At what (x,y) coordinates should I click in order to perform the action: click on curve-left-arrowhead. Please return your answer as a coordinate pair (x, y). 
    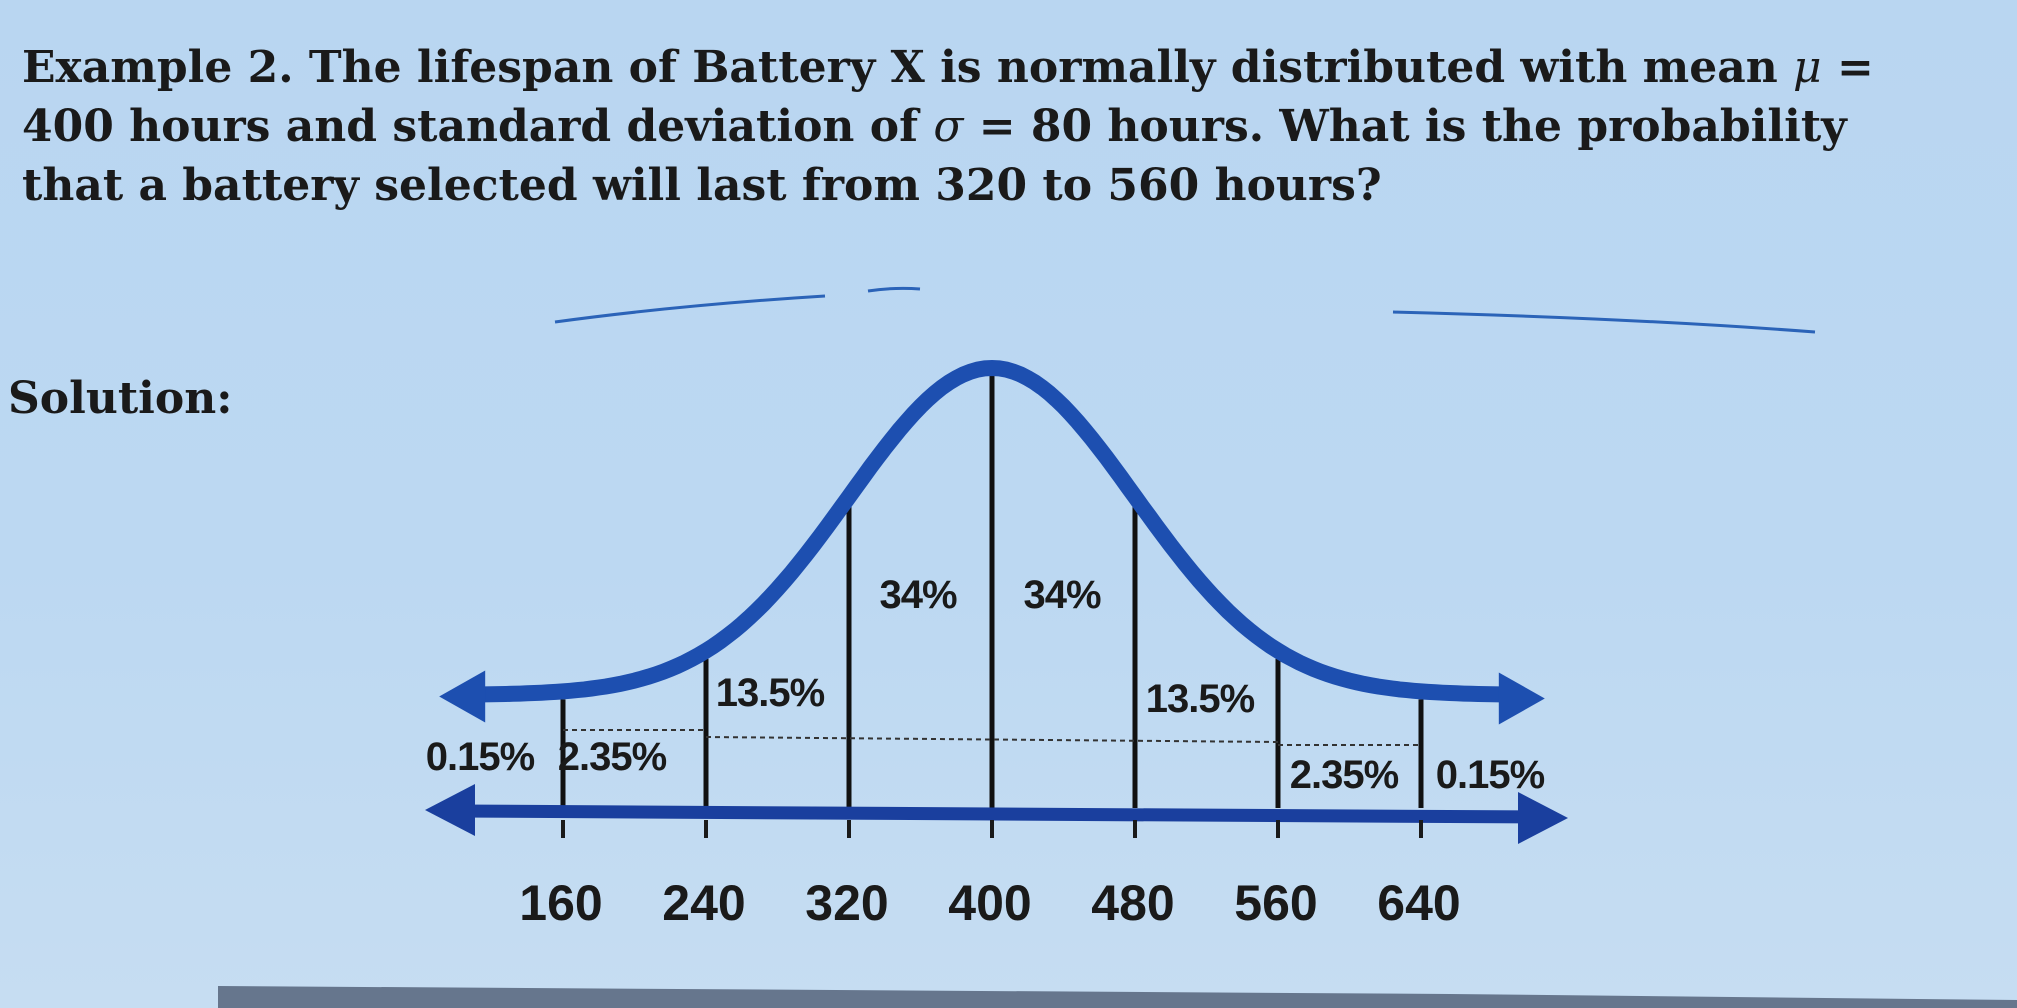
    Looking at the image, I should click on (462, 696).